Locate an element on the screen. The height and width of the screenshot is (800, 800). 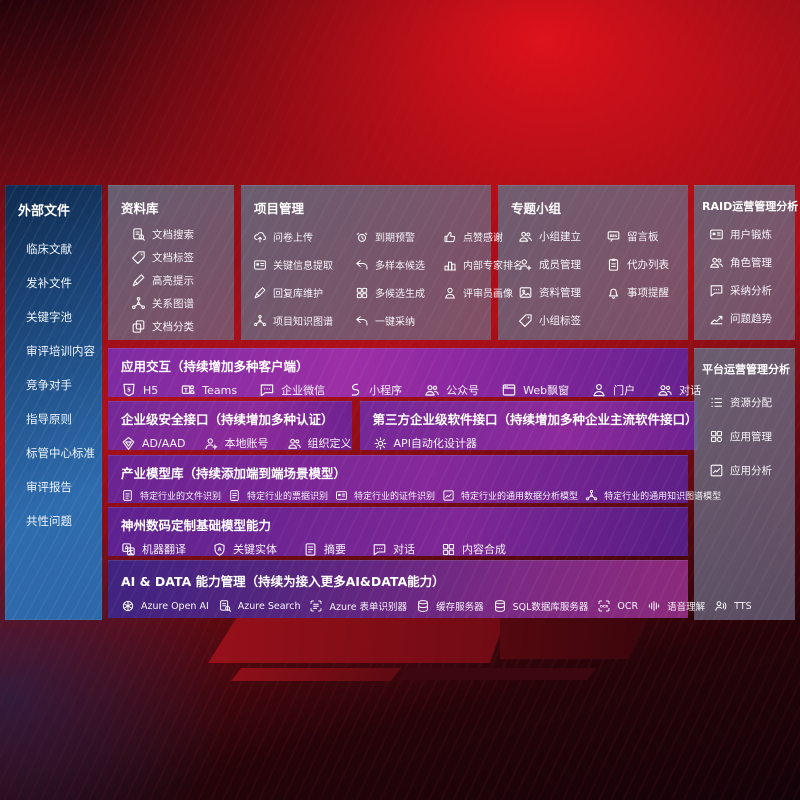
sidebar-item: 共性问题 is located at coordinates (49, 521).